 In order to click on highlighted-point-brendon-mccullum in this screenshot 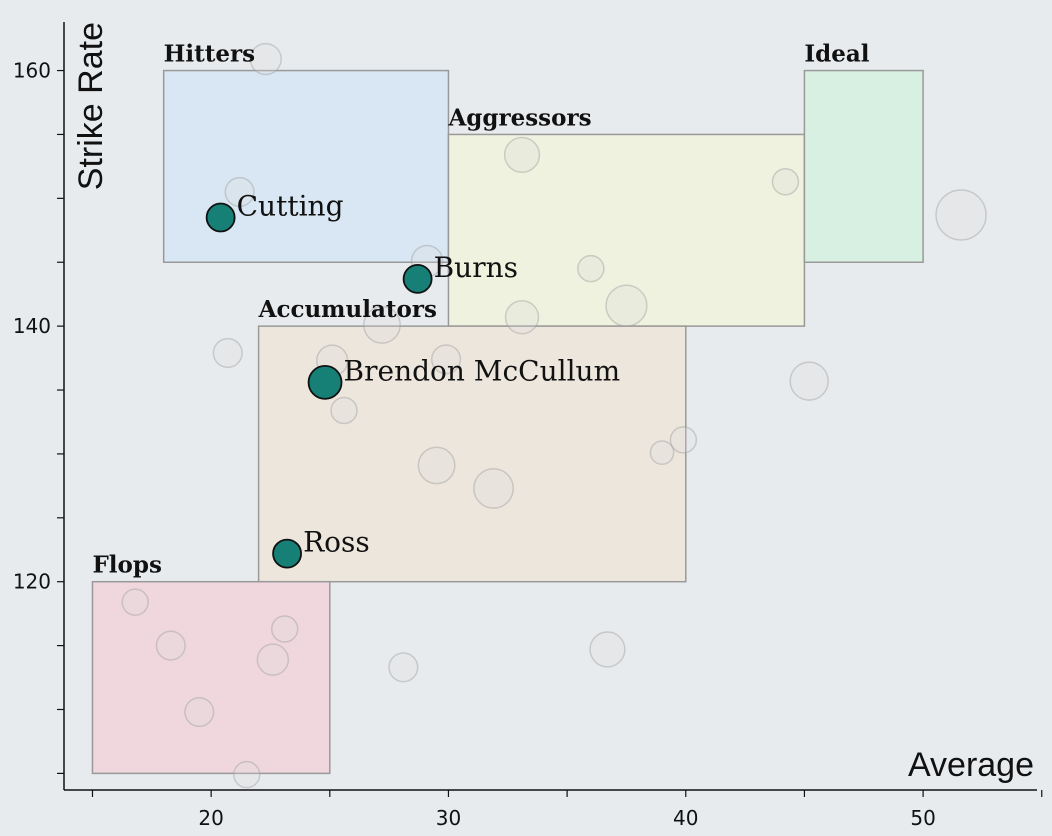, I will do `click(325, 382)`.